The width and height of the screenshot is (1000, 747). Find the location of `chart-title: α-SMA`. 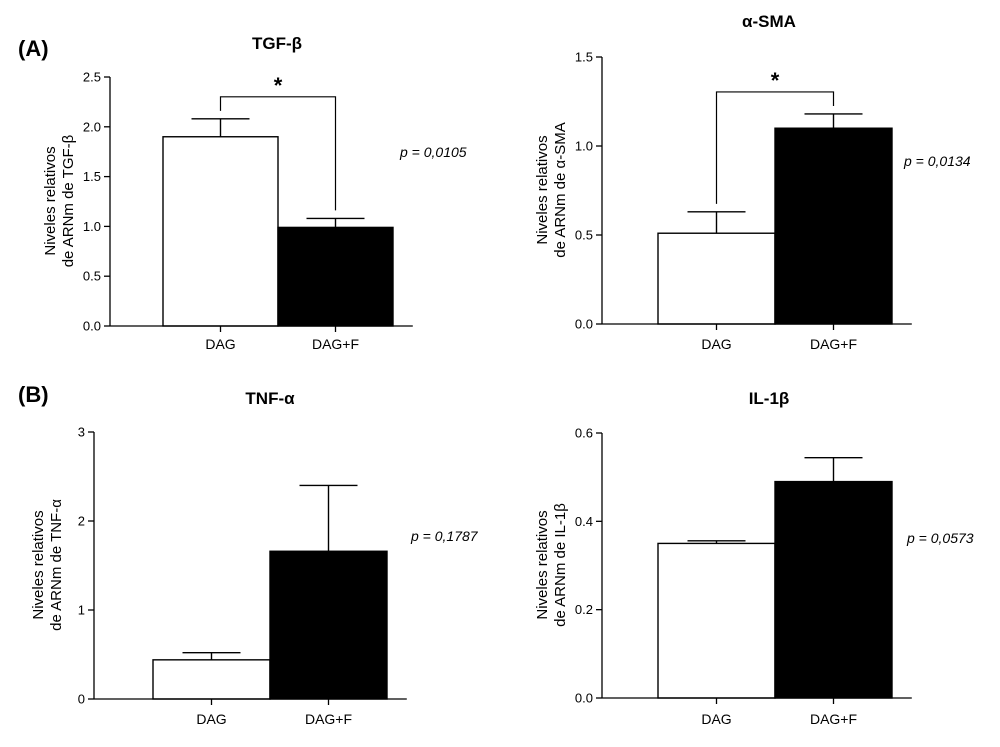

chart-title: α-SMA is located at coordinates (769, 21).